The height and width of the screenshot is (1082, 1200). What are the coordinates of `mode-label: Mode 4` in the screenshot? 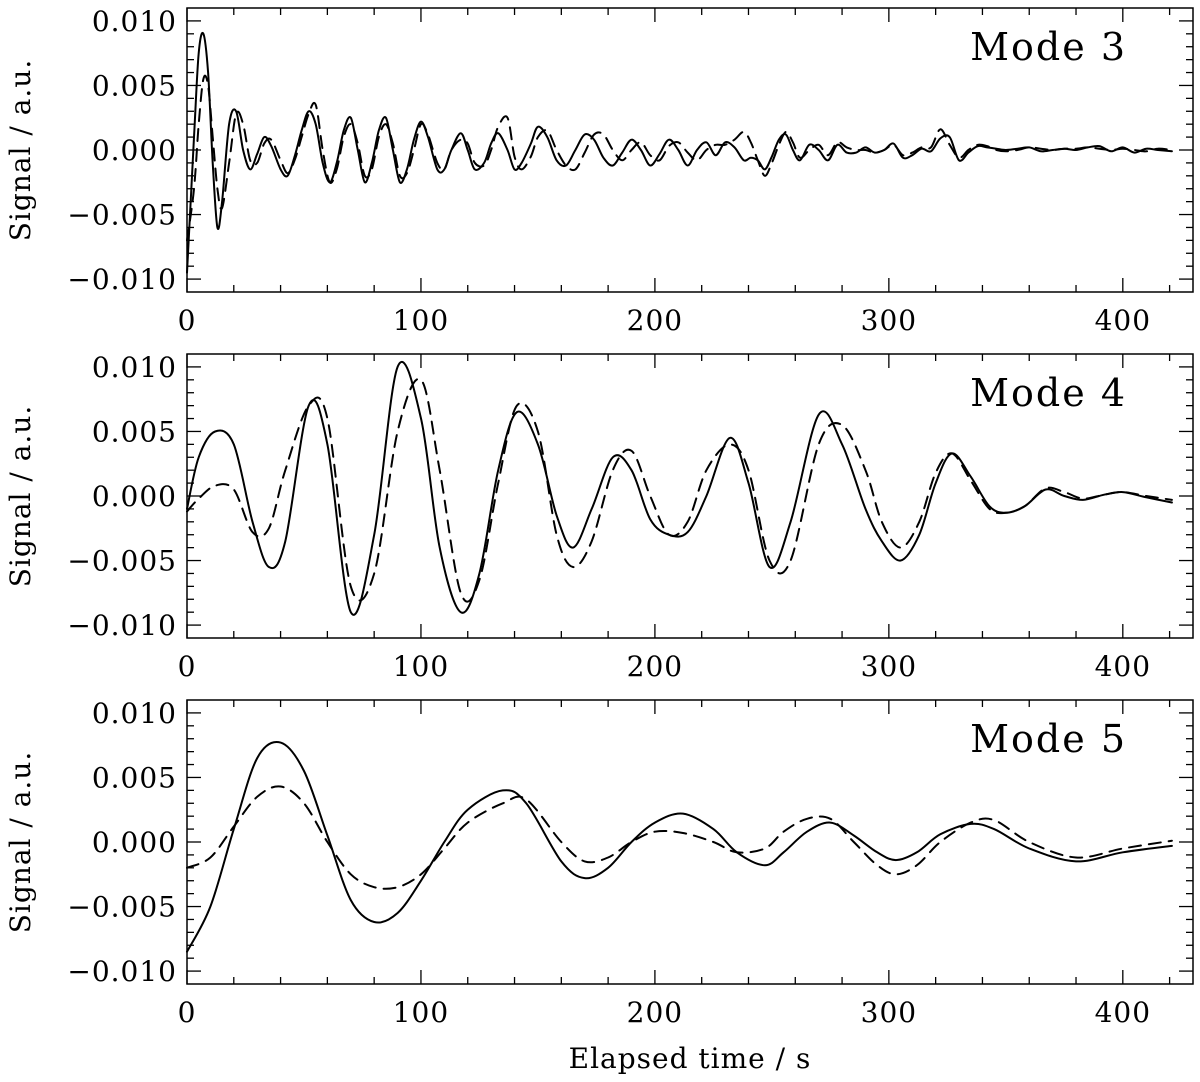 It's located at (1048, 393).